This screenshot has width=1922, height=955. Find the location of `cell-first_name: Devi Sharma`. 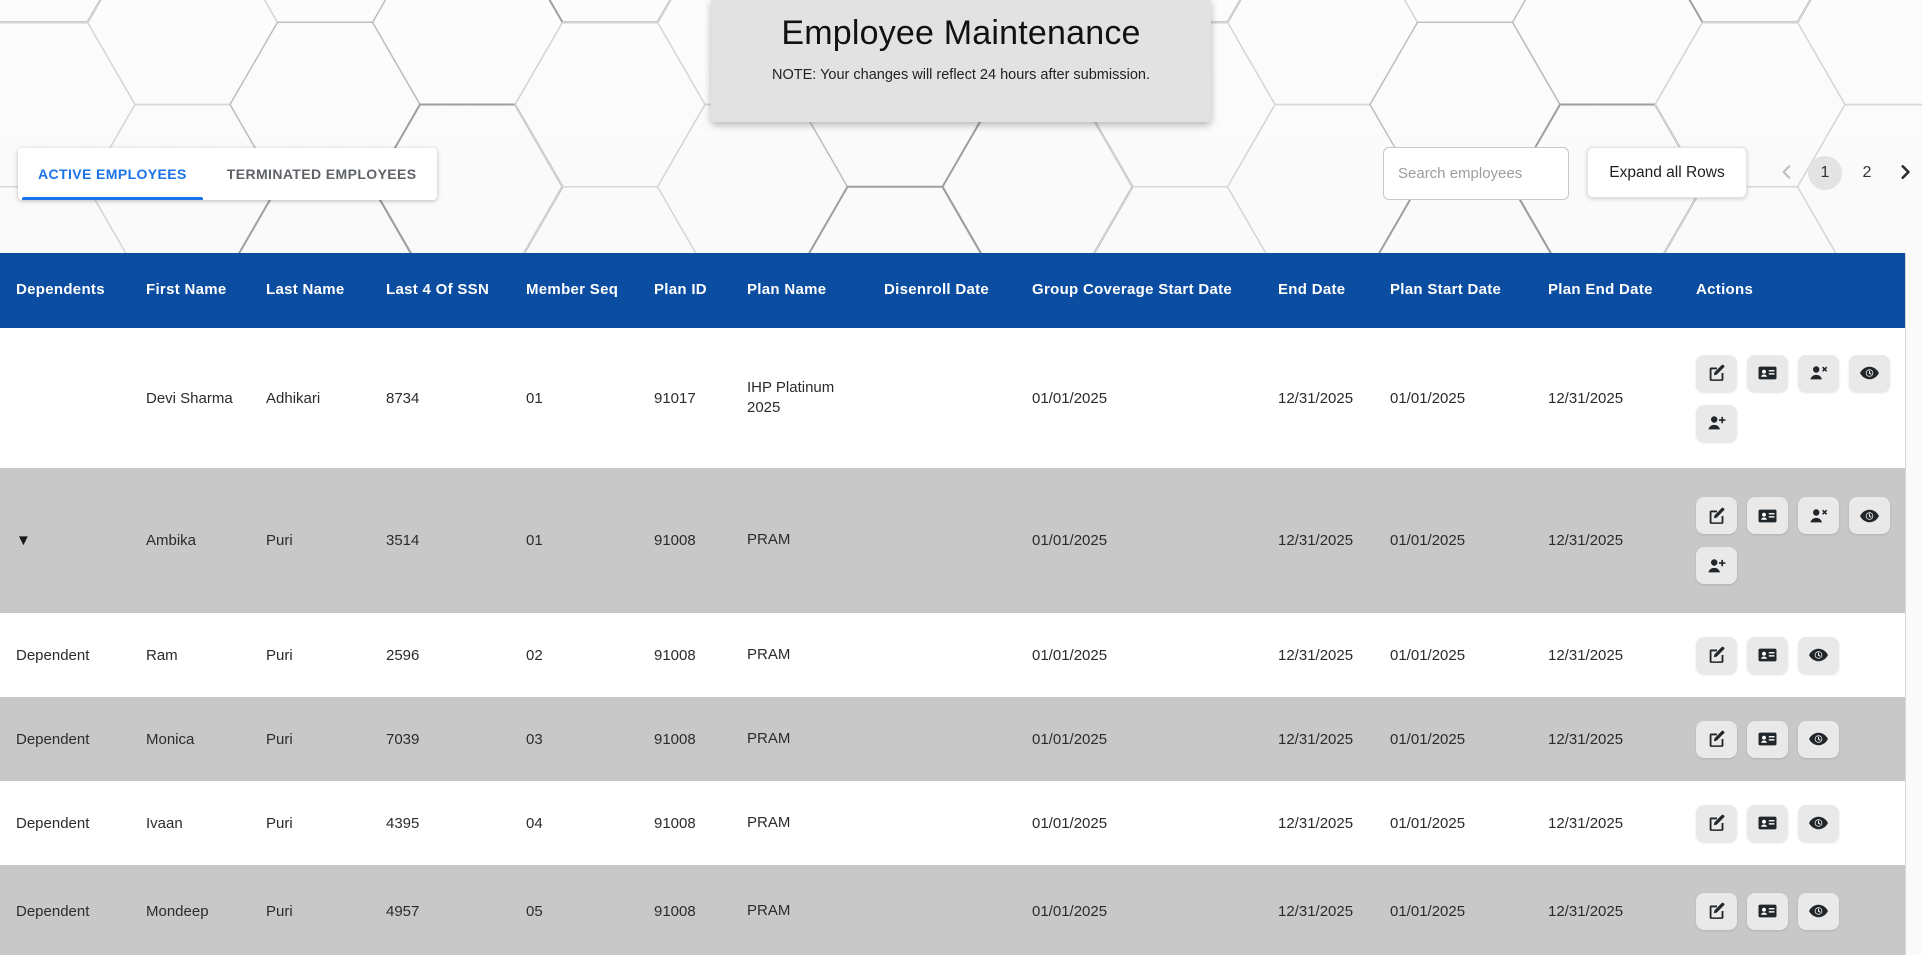

cell-first_name: Devi Sharma is located at coordinates (189, 398).